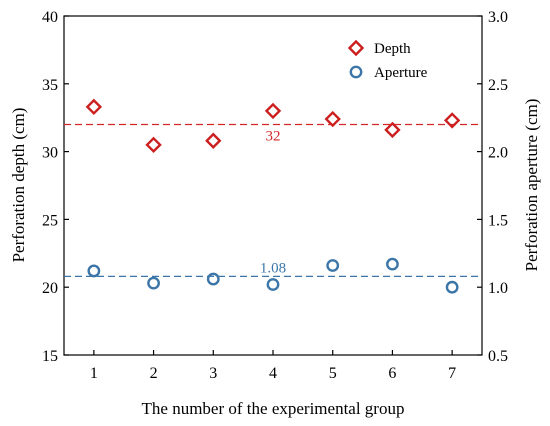  What do you see at coordinates (50, 356) in the screenshot?
I see `y-tick-label-left: 15` at bounding box center [50, 356].